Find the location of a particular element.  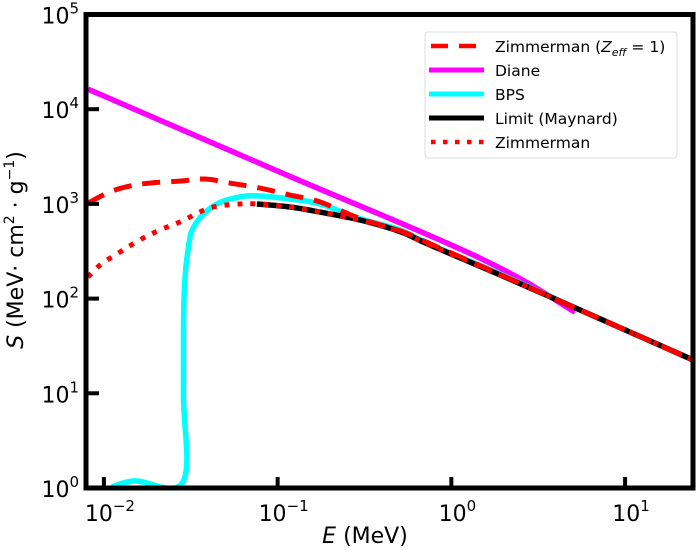

legend-label-zimmerman-zeff-tail: = 1) is located at coordinates (646, 47).